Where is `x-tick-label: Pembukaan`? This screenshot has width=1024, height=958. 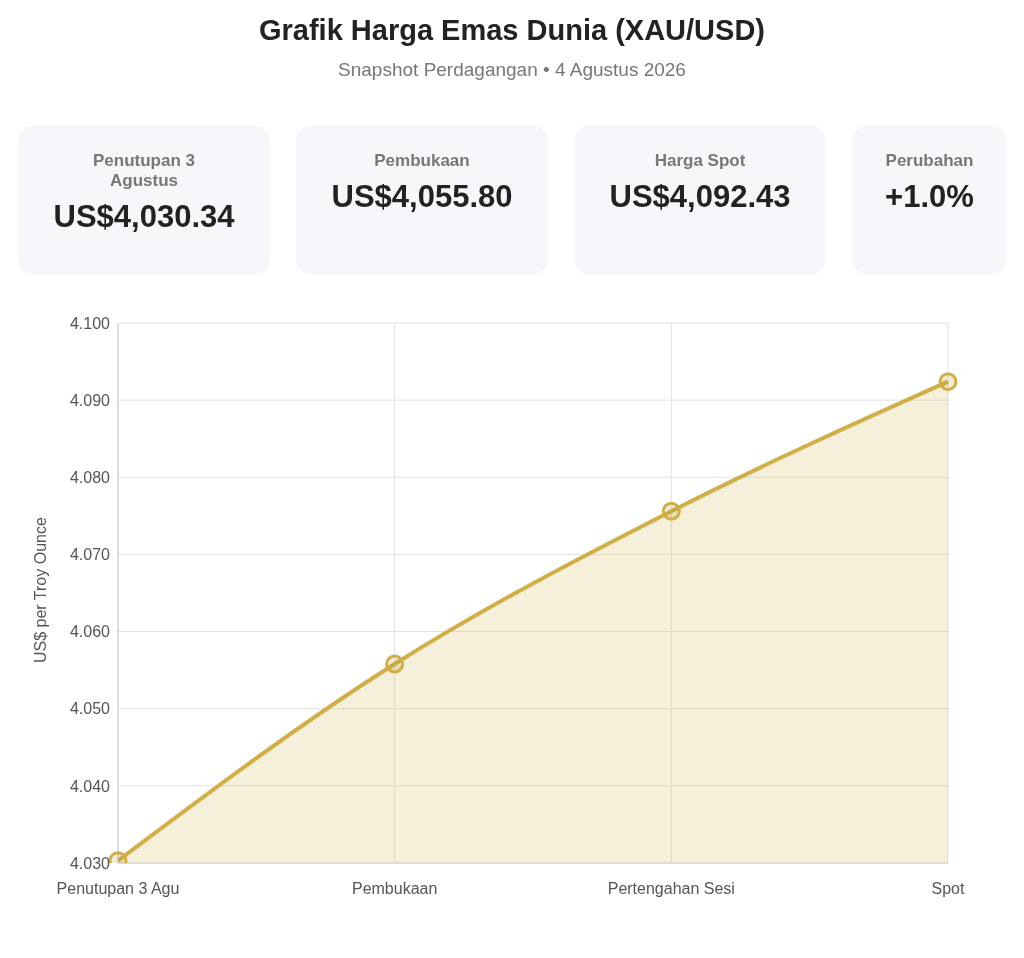
x-tick-label: Pembukaan is located at coordinates (394, 889).